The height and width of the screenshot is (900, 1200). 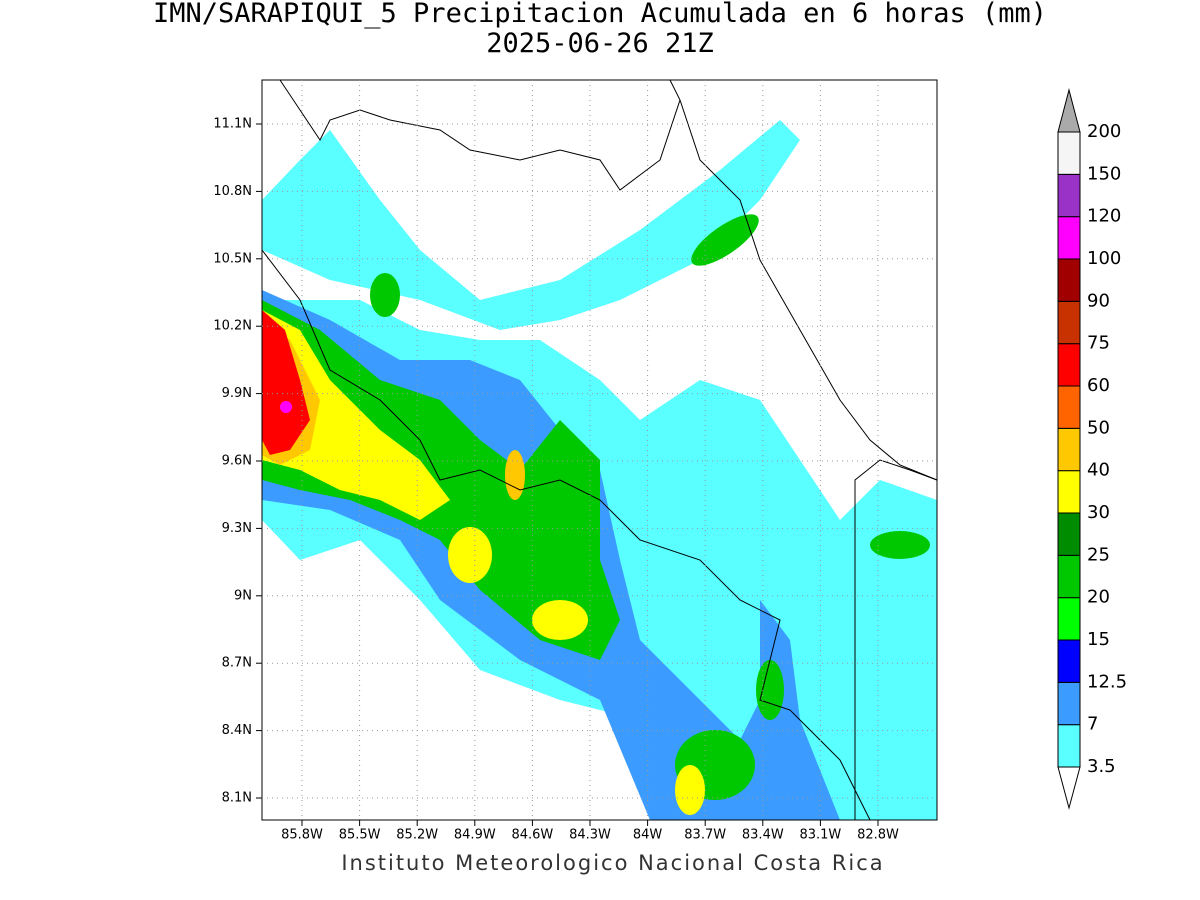 What do you see at coordinates (237, 393) in the screenshot?
I see `lat-label: 9.9N` at bounding box center [237, 393].